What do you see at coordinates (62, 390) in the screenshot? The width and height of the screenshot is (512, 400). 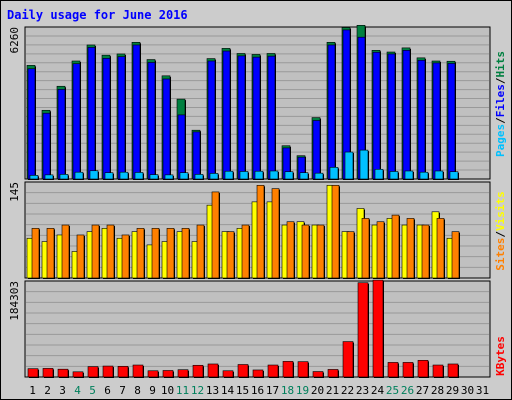 I see `x-tick-label: 3` at bounding box center [62, 390].